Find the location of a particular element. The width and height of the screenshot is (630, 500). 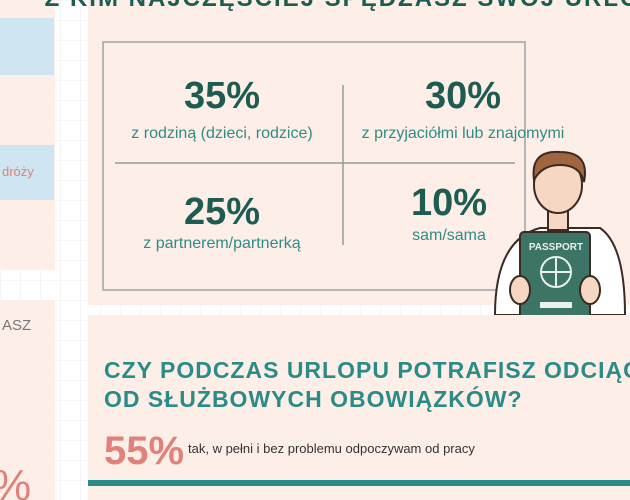

separator-bar is located at coordinates (359, 483).